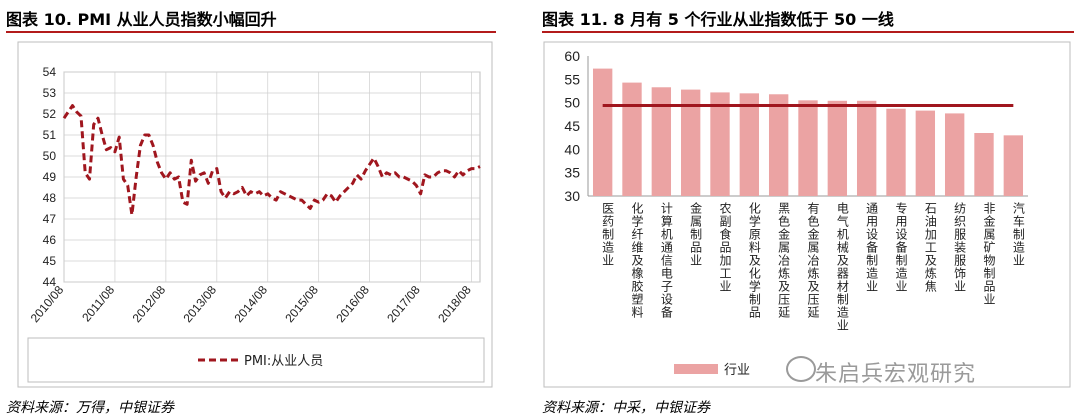 Image resolution: width=1080 pixels, height=419 pixels. What do you see at coordinates (301, 304) in the screenshot?
I see `left-x-tick-label: 2015/08` at bounding box center [301, 304].